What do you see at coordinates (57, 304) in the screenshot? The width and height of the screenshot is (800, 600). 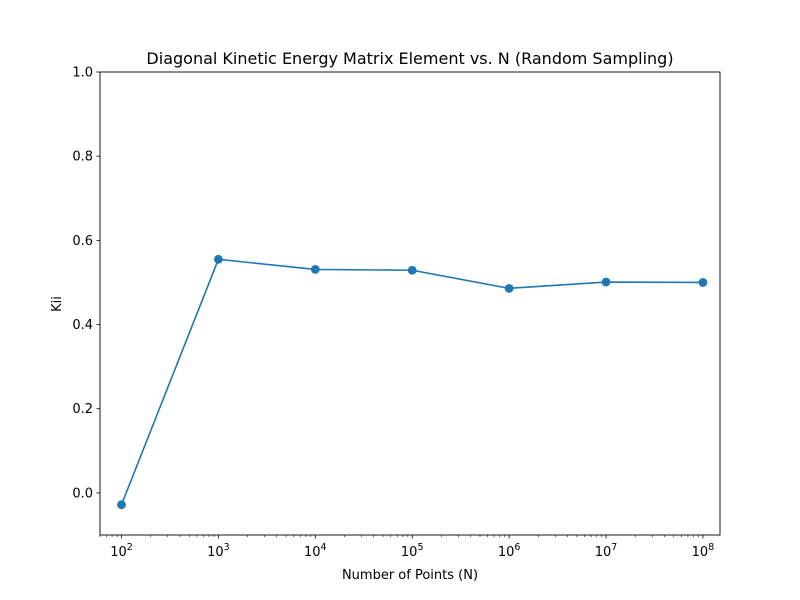 I see `y-axis-label: Kii` at bounding box center [57, 304].